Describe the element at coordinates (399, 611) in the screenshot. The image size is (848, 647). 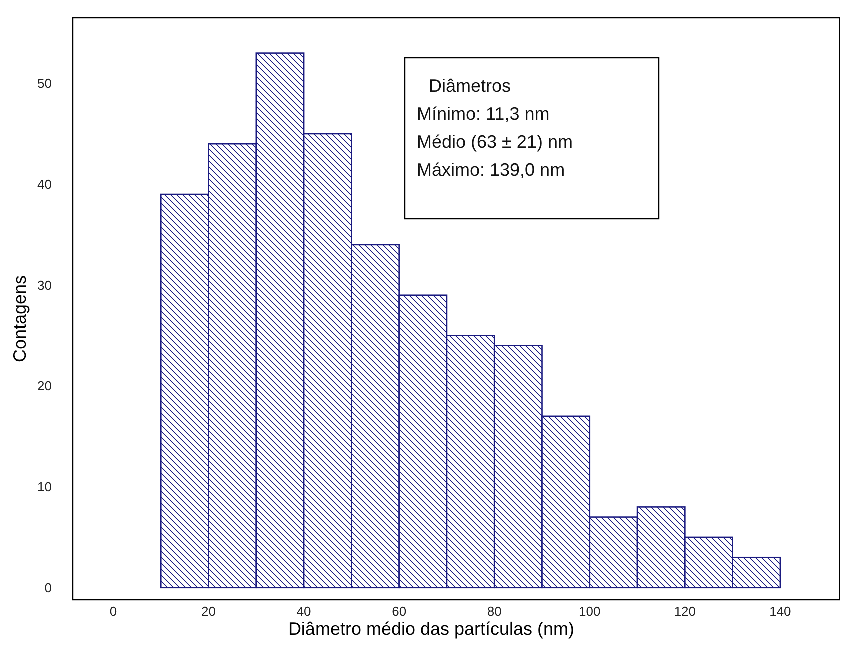
I see `x-tick-label: 60` at that location.